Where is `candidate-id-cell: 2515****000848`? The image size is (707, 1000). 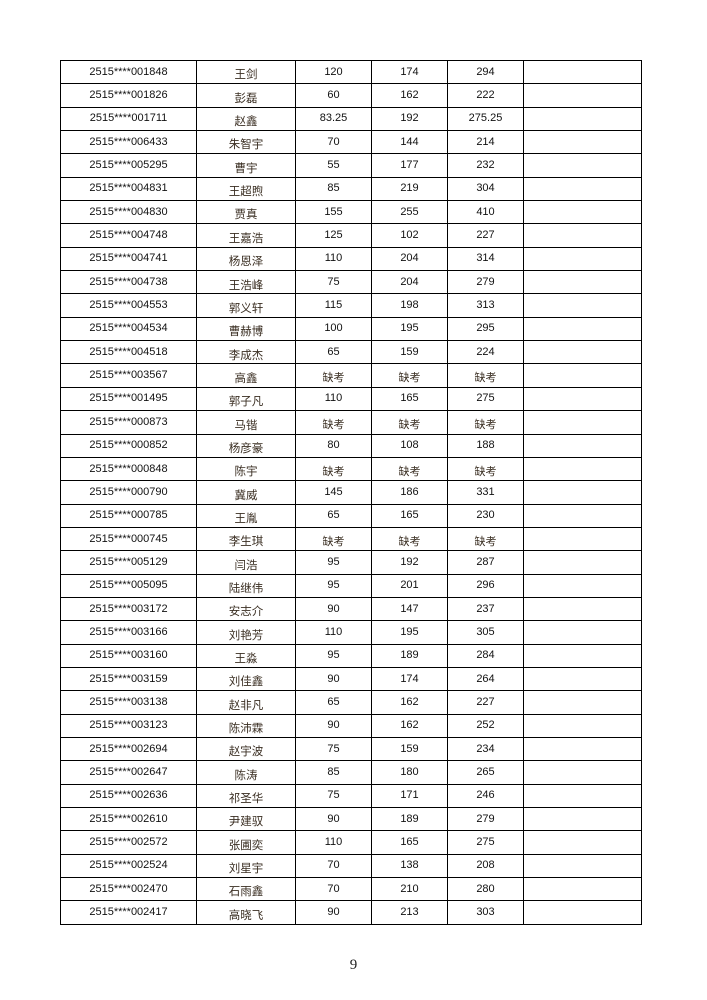 candidate-id-cell: 2515****000848 is located at coordinates (128, 469).